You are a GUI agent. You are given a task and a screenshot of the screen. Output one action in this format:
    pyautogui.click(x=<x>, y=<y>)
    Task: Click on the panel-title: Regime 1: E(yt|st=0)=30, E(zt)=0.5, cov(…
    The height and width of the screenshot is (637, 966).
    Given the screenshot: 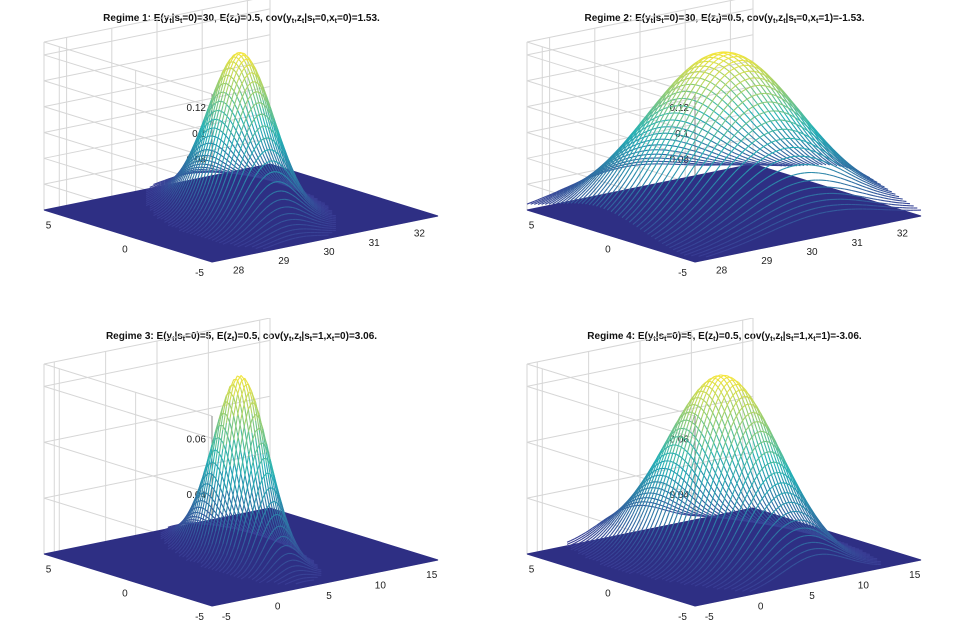 What is the action you would take?
    pyautogui.click(x=241, y=19)
    